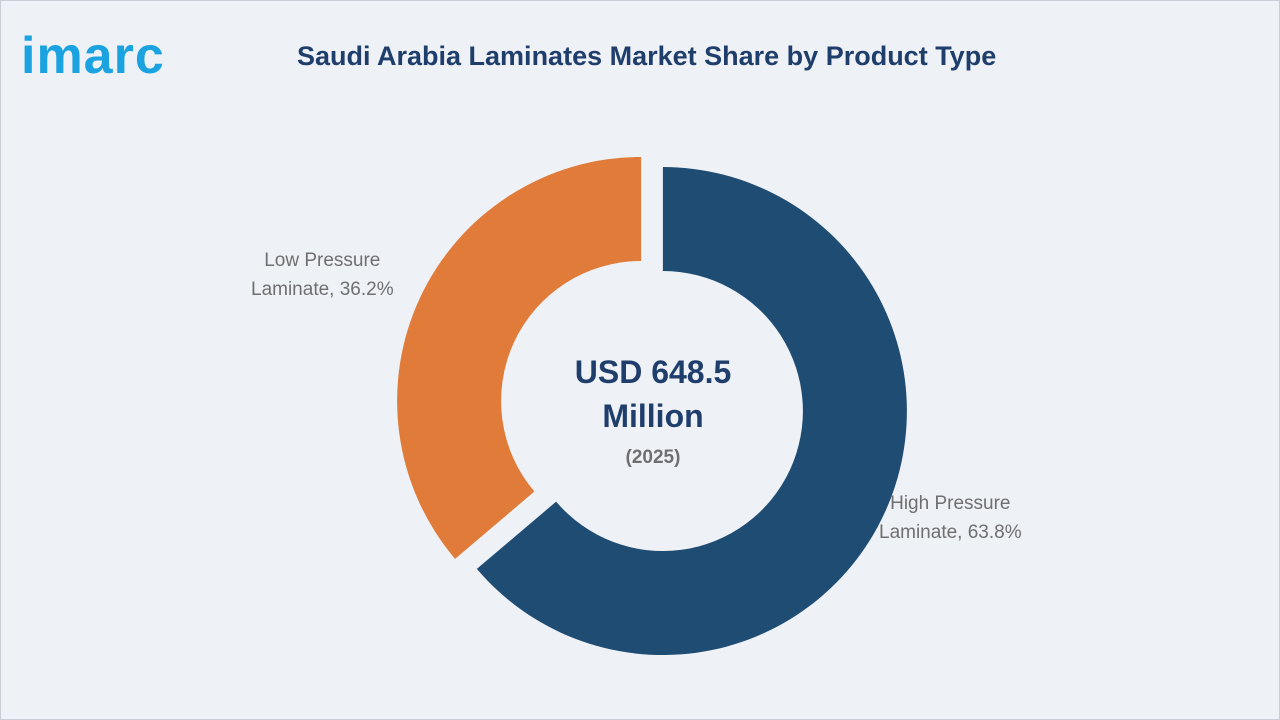 The image size is (1280, 720). Describe the element at coordinates (950, 532) in the screenshot. I see `slice-label-high-line2: Laminate, 63.8%` at that location.